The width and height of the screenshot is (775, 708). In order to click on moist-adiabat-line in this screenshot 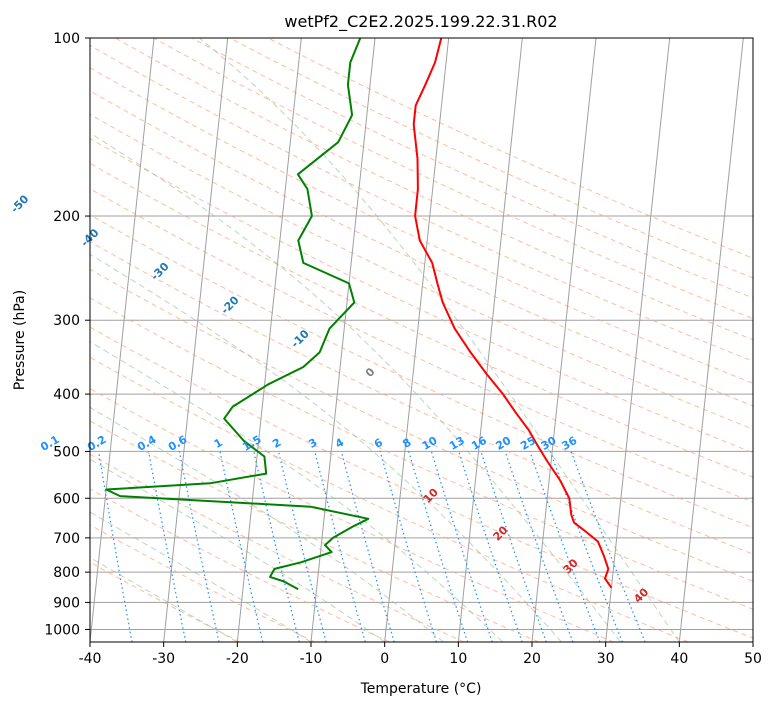, I will do `click(164, 599)`.